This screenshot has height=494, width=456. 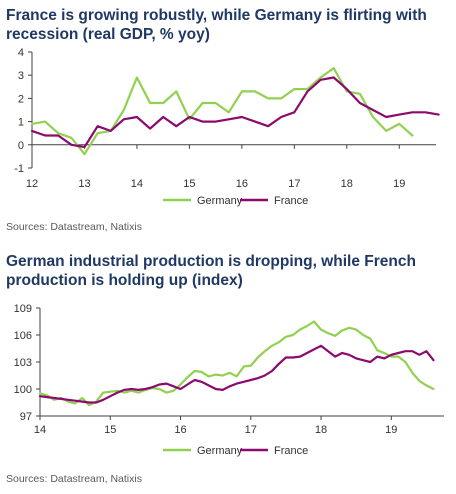 What do you see at coordinates (84, 184) in the screenshot?
I see `x-tick-label: 13` at bounding box center [84, 184].